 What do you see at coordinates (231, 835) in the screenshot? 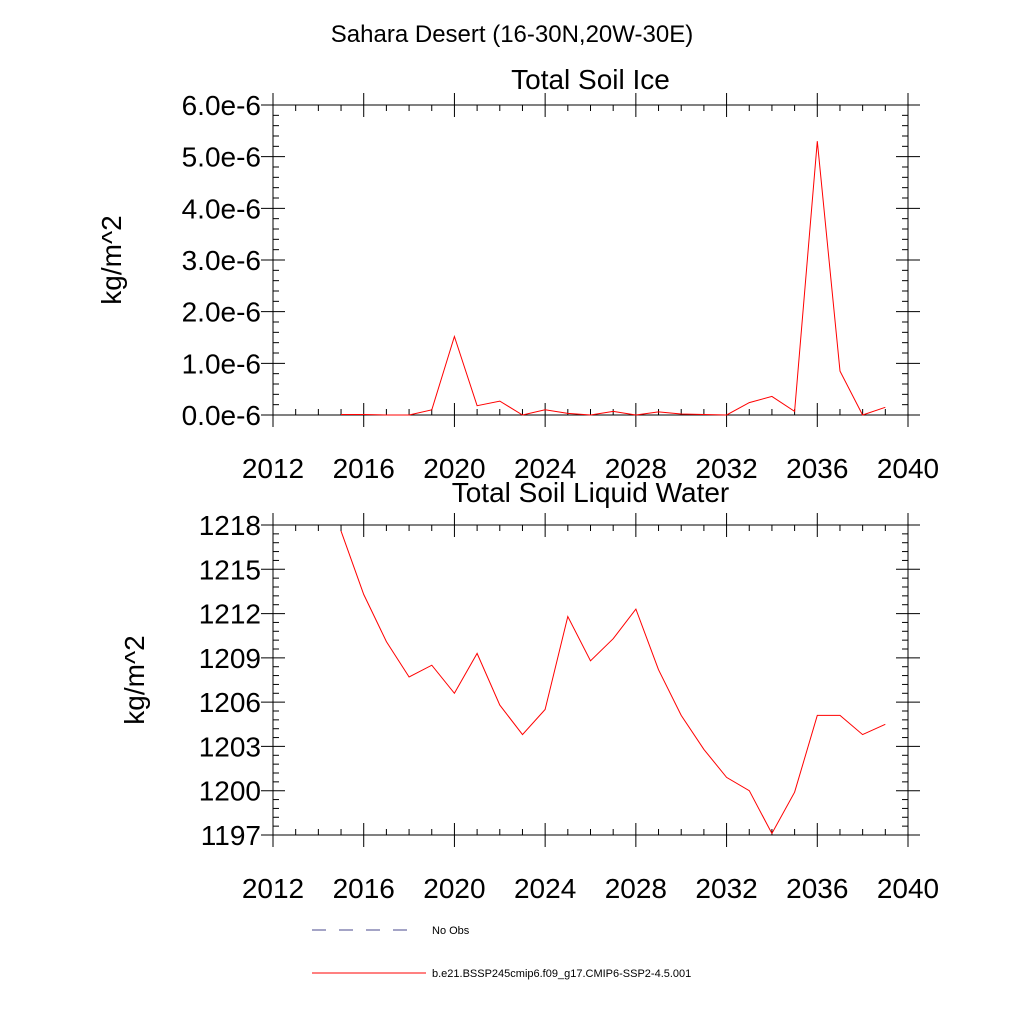
I see `y-tick-label: 1197` at bounding box center [231, 835].